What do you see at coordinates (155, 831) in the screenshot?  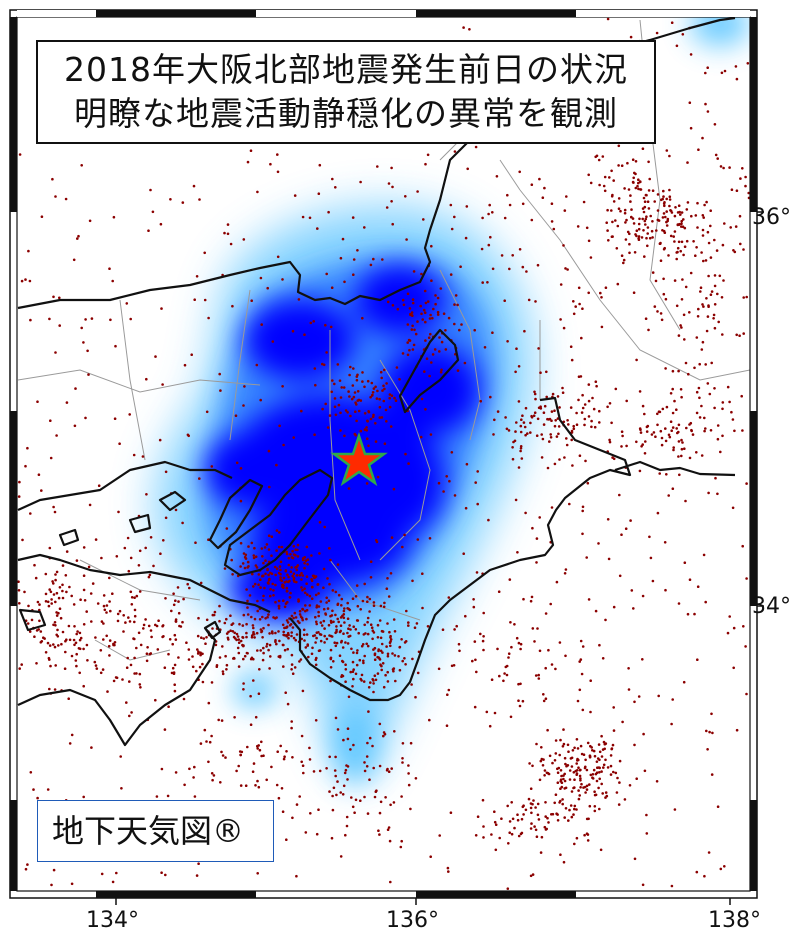 I see `brand-label: 地下天気図®` at bounding box center [155, 831].